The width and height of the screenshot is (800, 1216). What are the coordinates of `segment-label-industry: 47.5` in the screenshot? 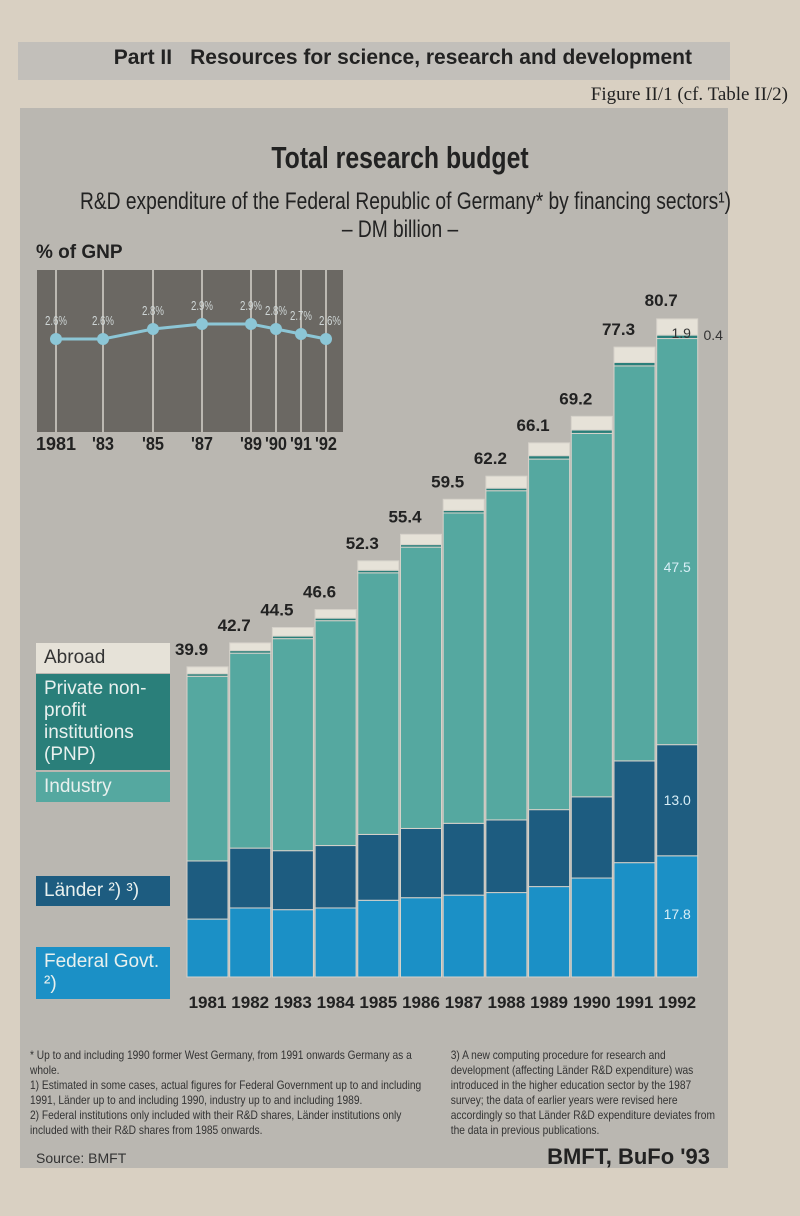 It's located at (677, 567).